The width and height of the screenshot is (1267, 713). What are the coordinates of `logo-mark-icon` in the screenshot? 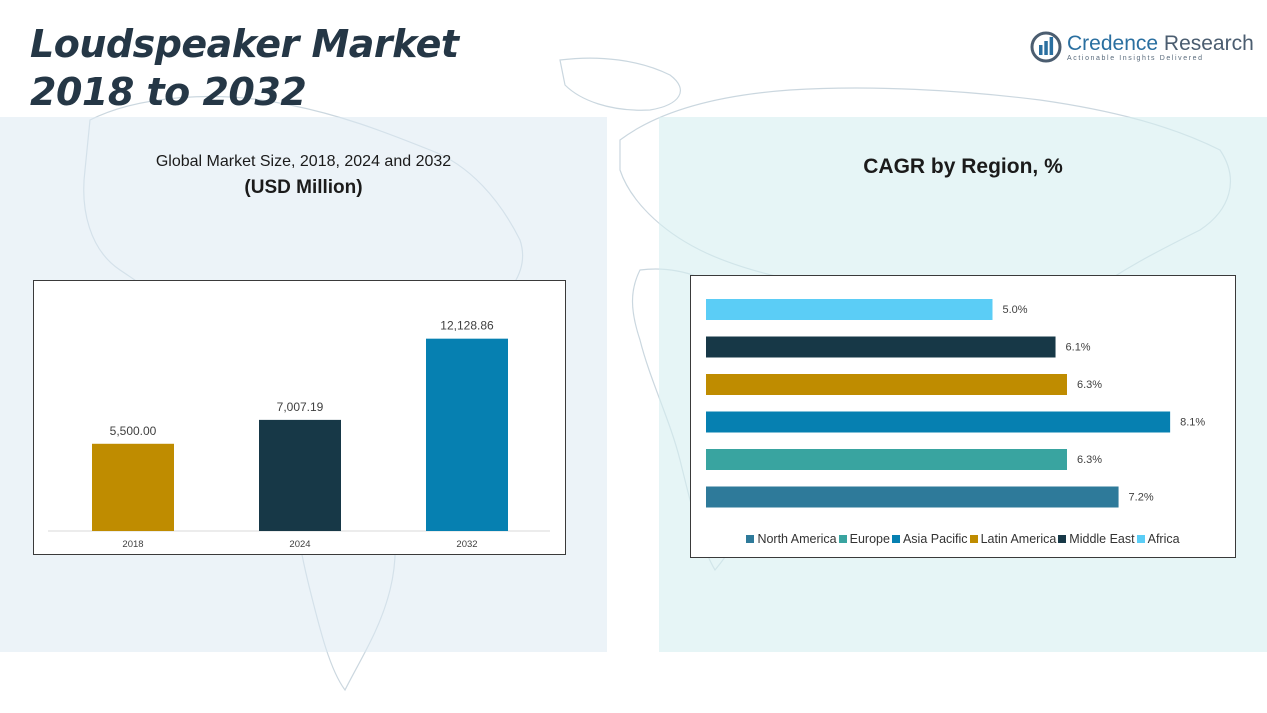 It's located at (1046, 47).